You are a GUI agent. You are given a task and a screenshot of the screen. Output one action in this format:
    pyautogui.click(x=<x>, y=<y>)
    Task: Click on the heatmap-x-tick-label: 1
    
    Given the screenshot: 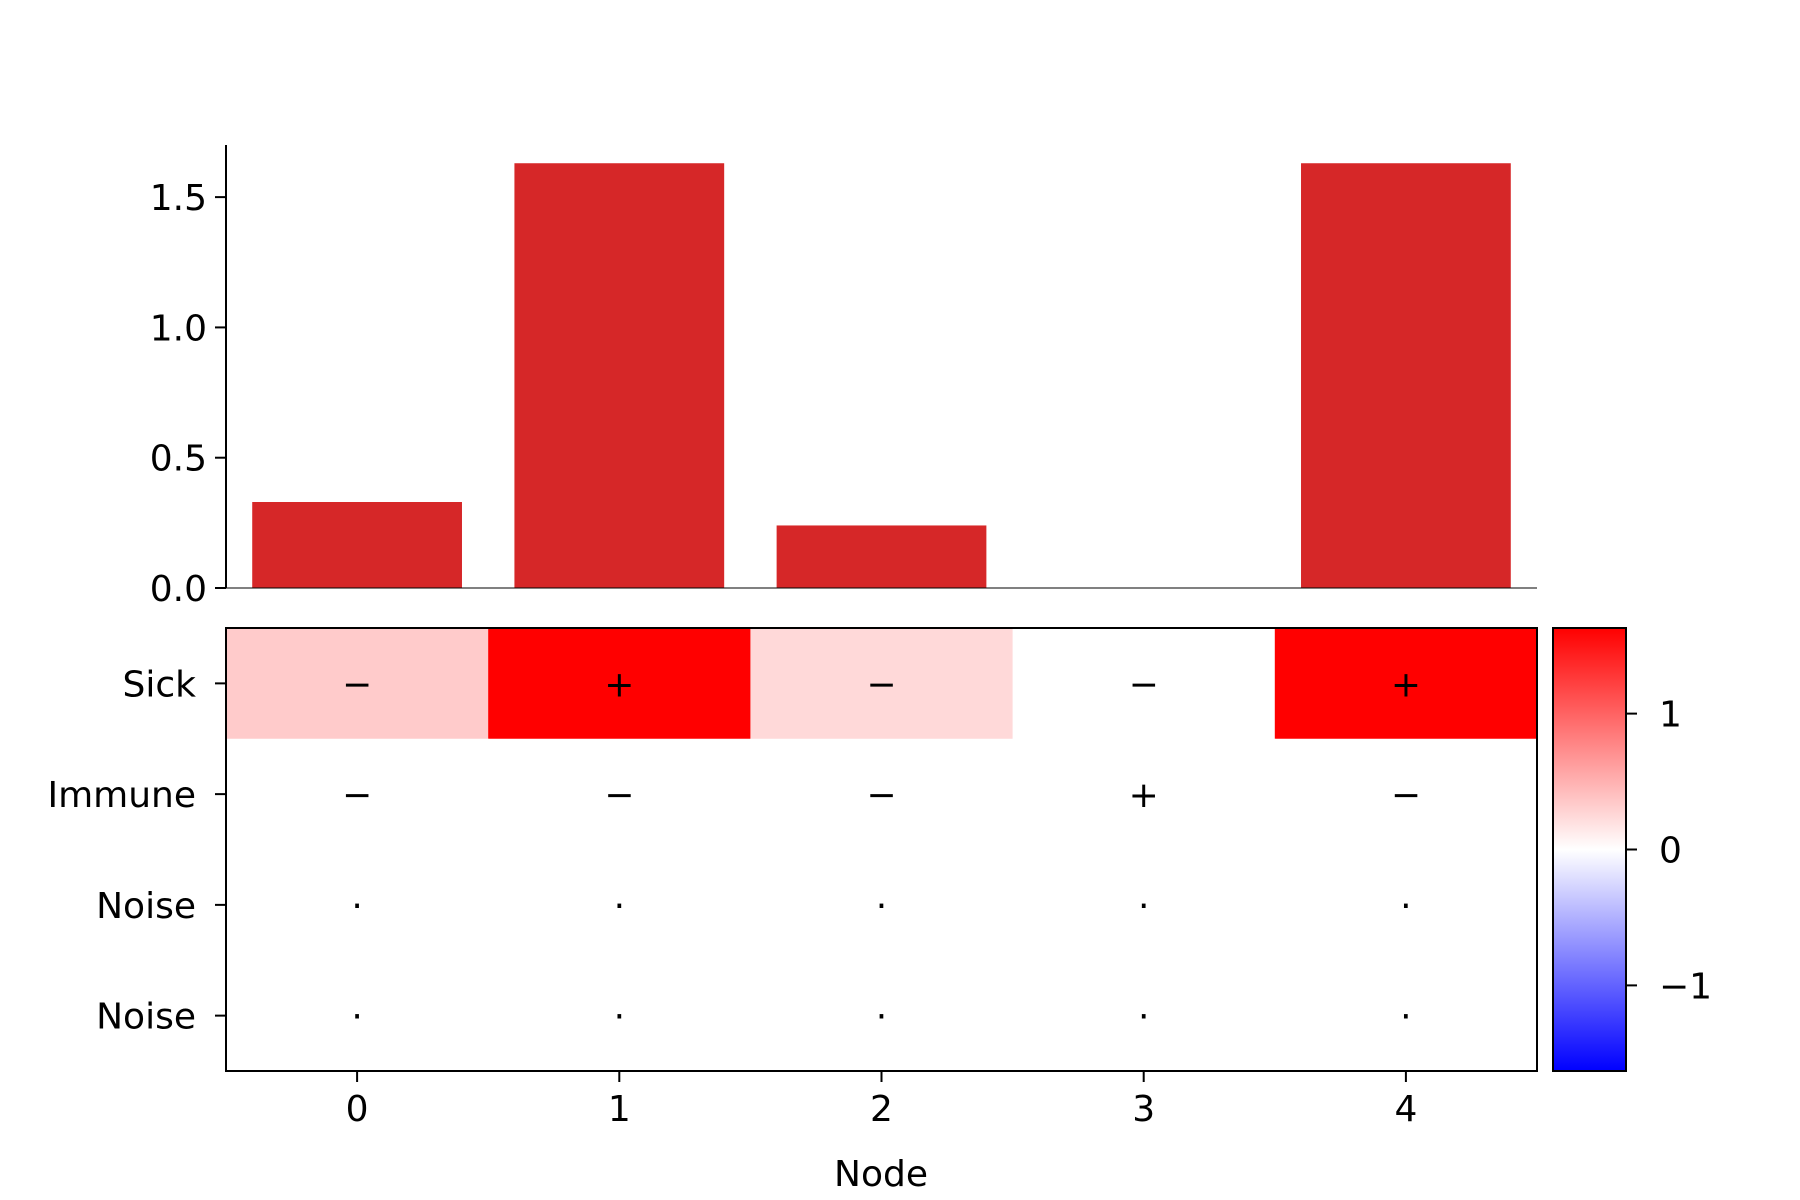 What is the action you would take?
    pyautogui.click(x=619, y=1109)
    